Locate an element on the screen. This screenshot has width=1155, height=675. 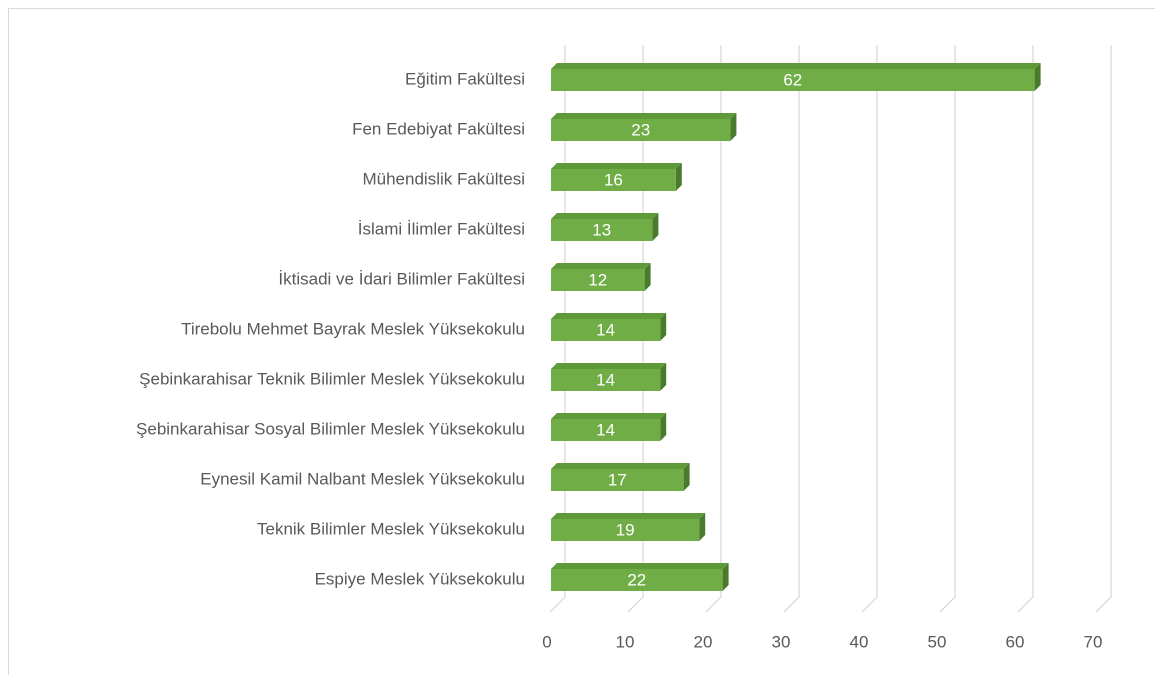
category-label: İslami İlimler Fakültesi is located at coordinates (441, 228).